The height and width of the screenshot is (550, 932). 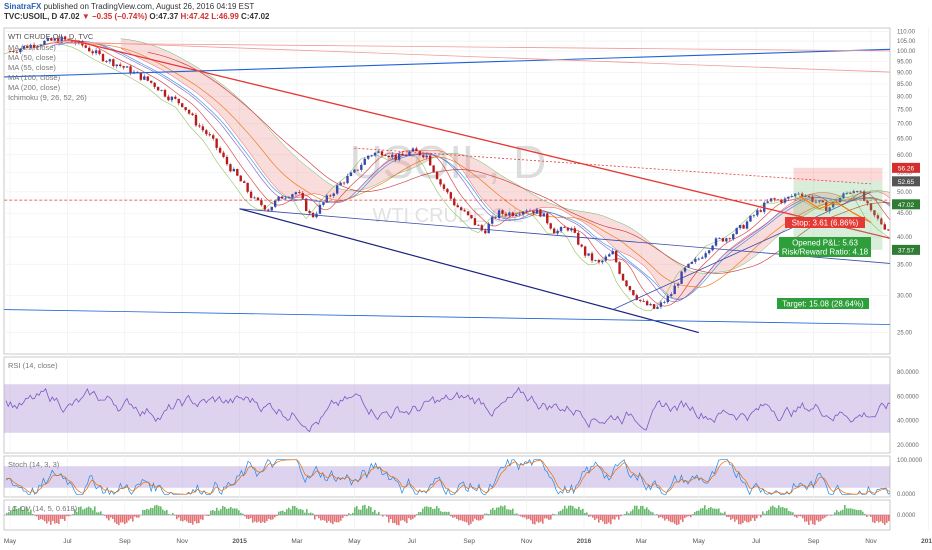 What do you see at coordinates (34, 87) in the screenshot?
I see `legend-ma-200: MA (200, close)` at bounding box center [34, 87].